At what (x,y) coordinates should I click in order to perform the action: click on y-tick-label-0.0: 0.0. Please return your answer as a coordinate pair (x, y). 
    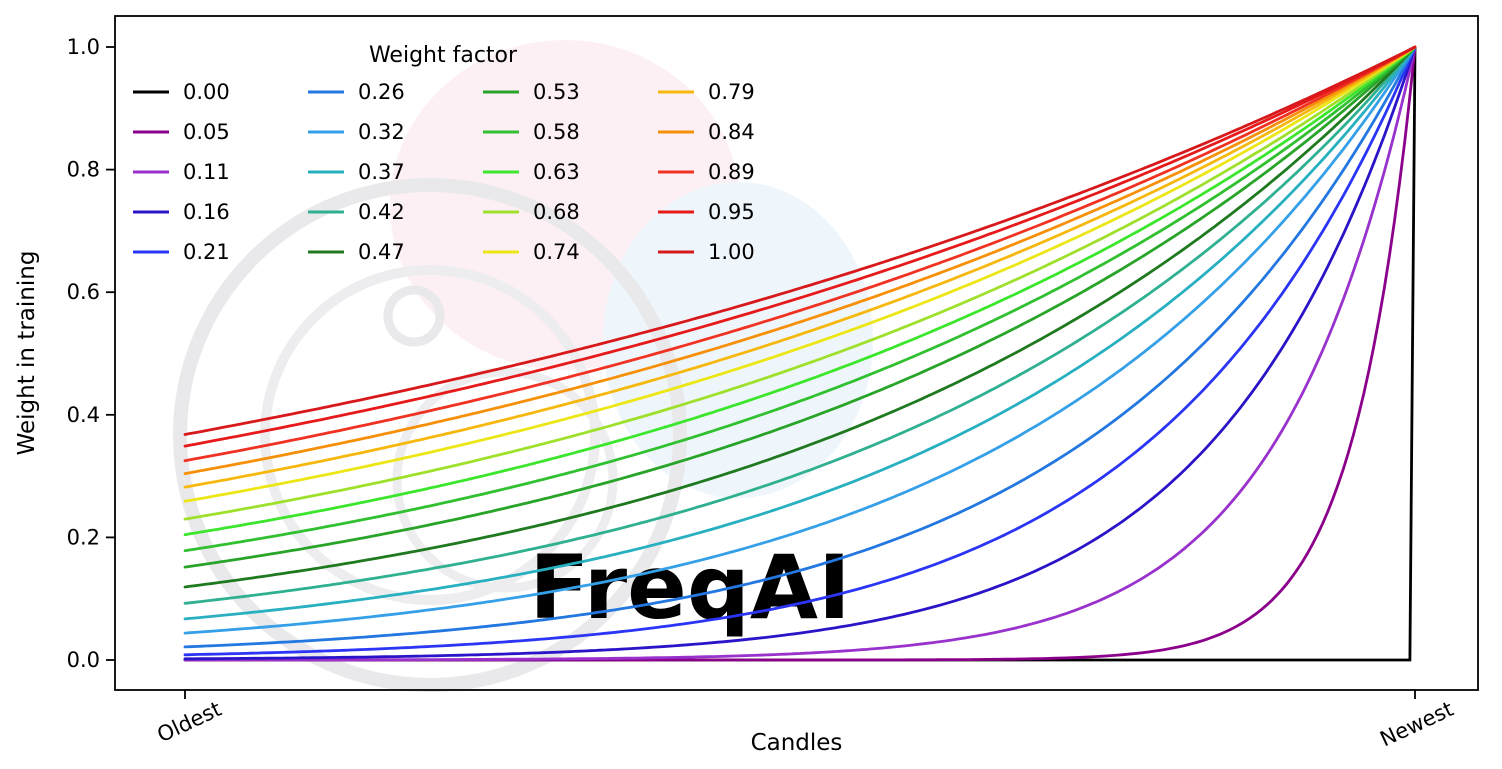
    Looking at the image, I should click on (83, 660).